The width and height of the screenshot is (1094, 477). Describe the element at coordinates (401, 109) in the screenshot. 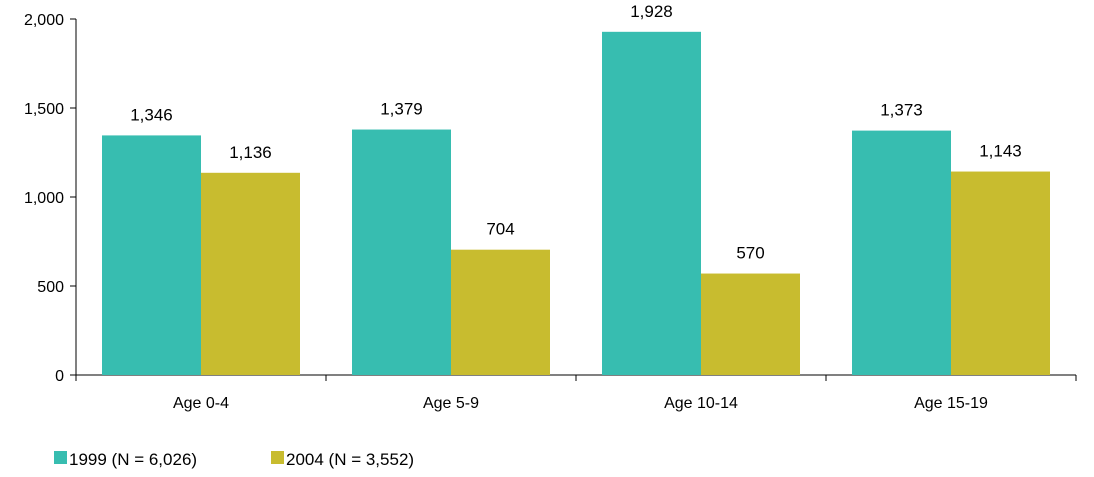

I see `data-label: 1,379` at that location.